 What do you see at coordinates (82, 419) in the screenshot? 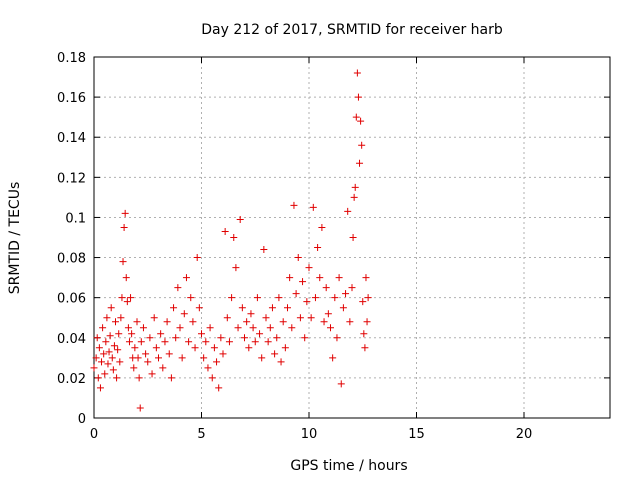
I see `y-tick-label: 0` at bounding box center [82, 419].